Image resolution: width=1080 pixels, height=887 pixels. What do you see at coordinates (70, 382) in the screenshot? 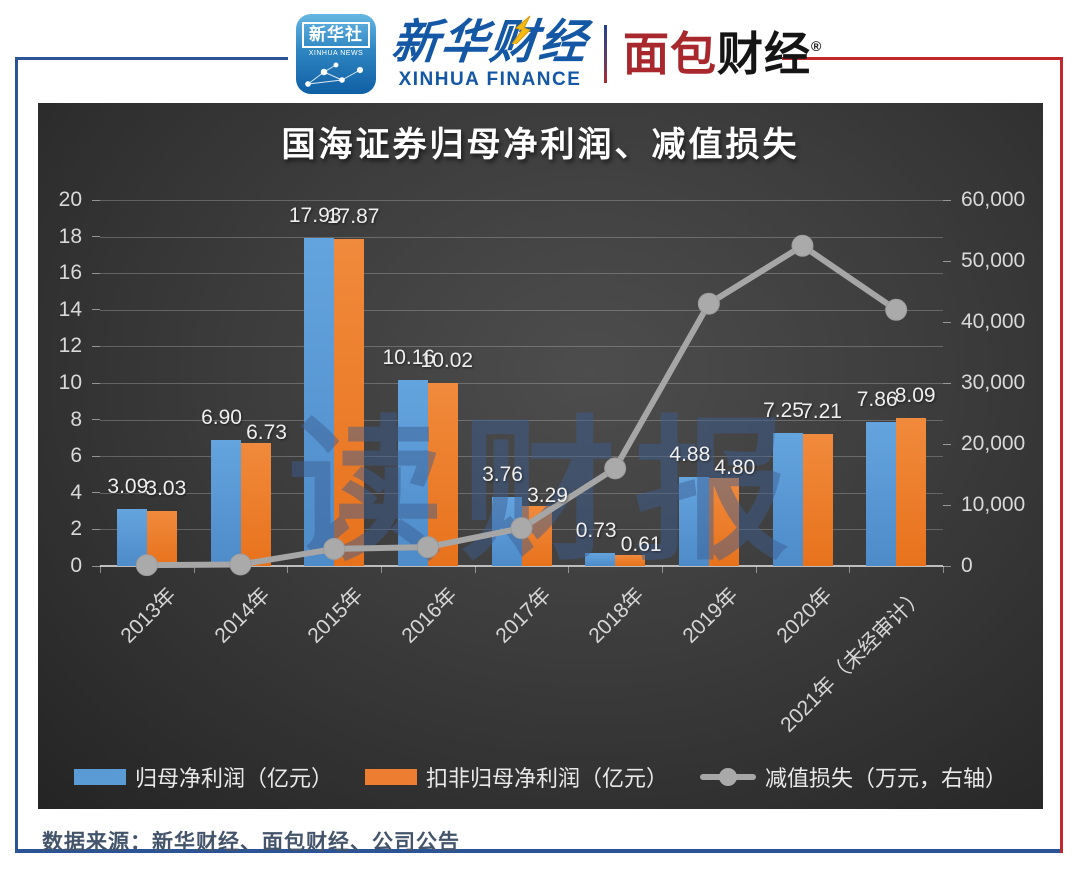
I see `y-axis-label-left: 10` at bounding box center [70, 382].